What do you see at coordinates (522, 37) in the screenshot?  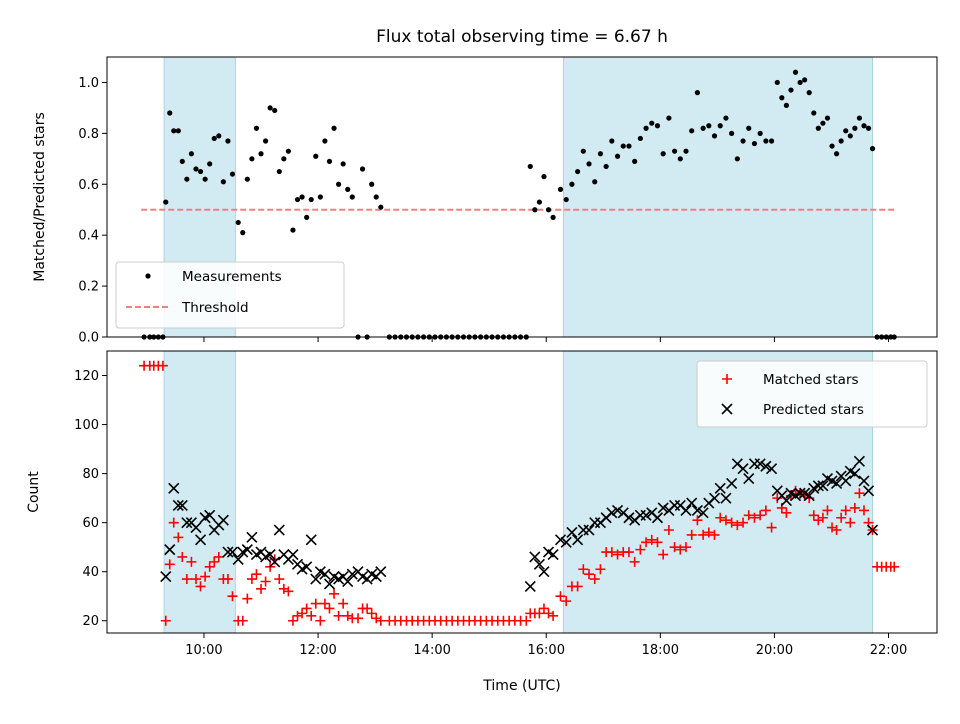 I see `chart-title: Flux total observing time = 6.67 h` at bounding box center [522, 37].